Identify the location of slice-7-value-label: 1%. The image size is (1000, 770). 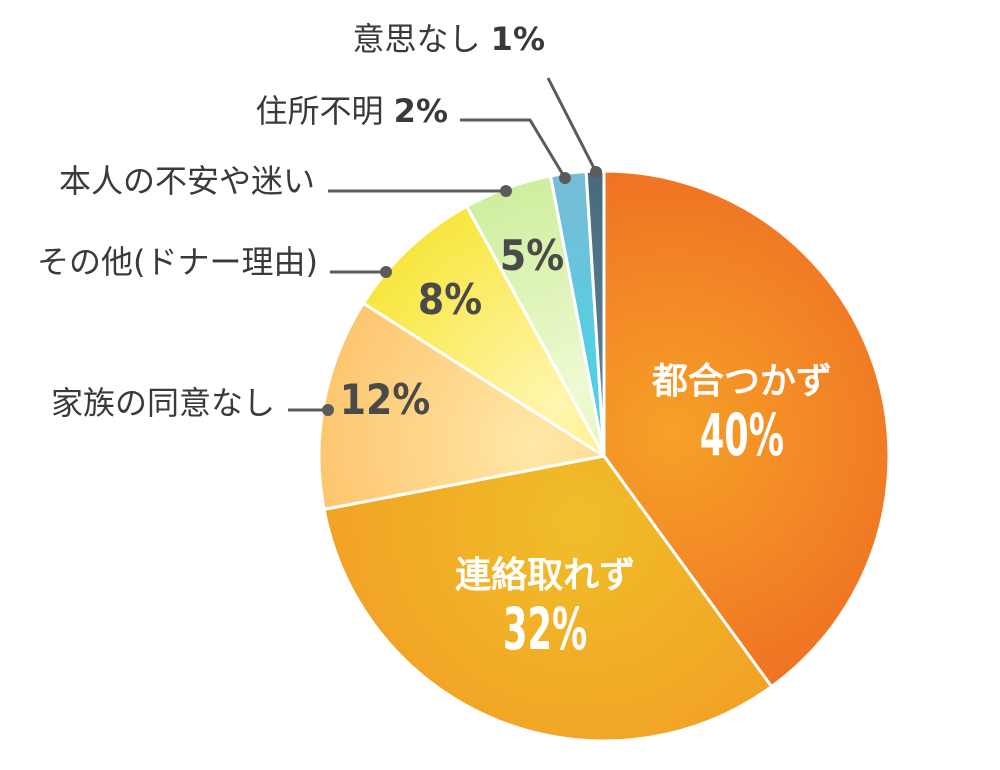
(518, 39).